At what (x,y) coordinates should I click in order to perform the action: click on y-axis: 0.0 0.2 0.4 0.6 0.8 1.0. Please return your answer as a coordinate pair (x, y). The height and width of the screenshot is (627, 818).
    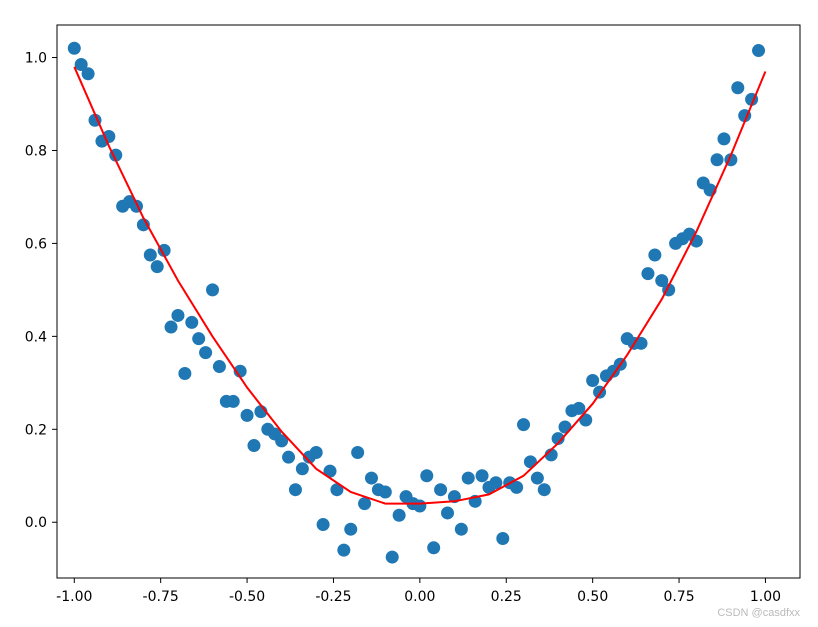
    Looking at the image, I should click on (41, 291).